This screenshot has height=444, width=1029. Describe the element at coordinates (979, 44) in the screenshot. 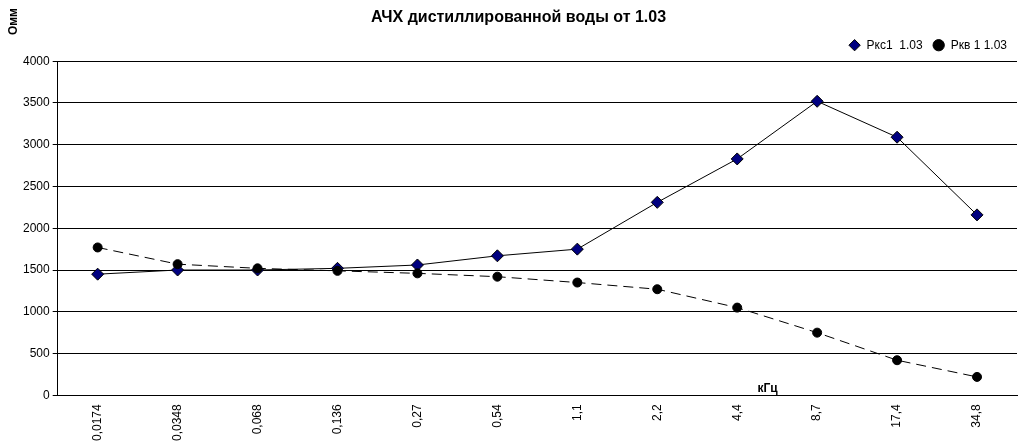

I see `legend-label: Ркв 1 1.03` at that location.